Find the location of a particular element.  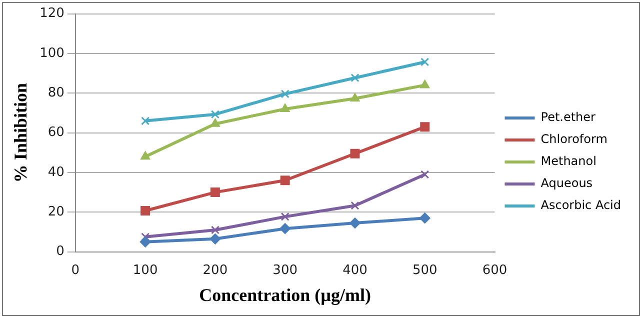

legend-label: Pet.ether is located at coordinates (568, 117).